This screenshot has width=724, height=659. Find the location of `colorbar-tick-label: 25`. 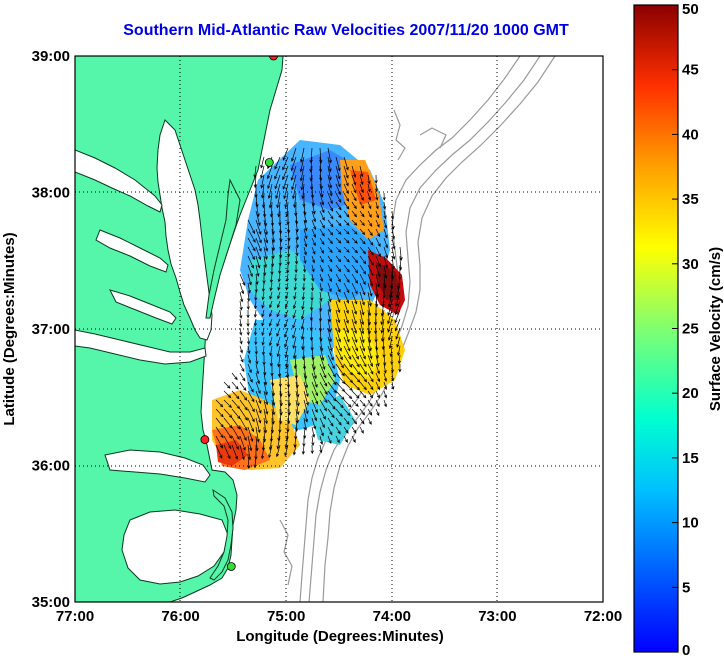

colorbar-tick-label: 25 is located at coordinates (690, 329).